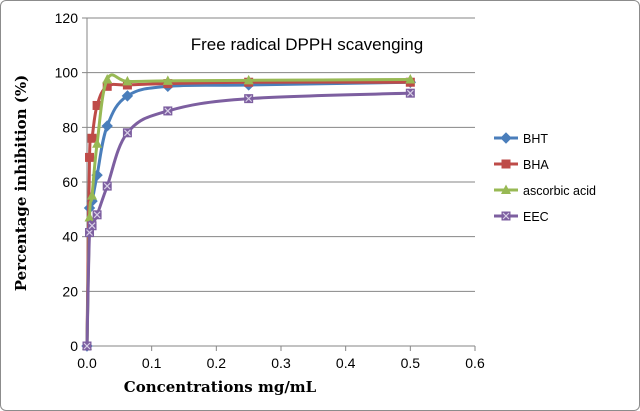  Describe the element at coordinates (74, 346) in the screenshot. I see `y-tick-label: 0` at that location.